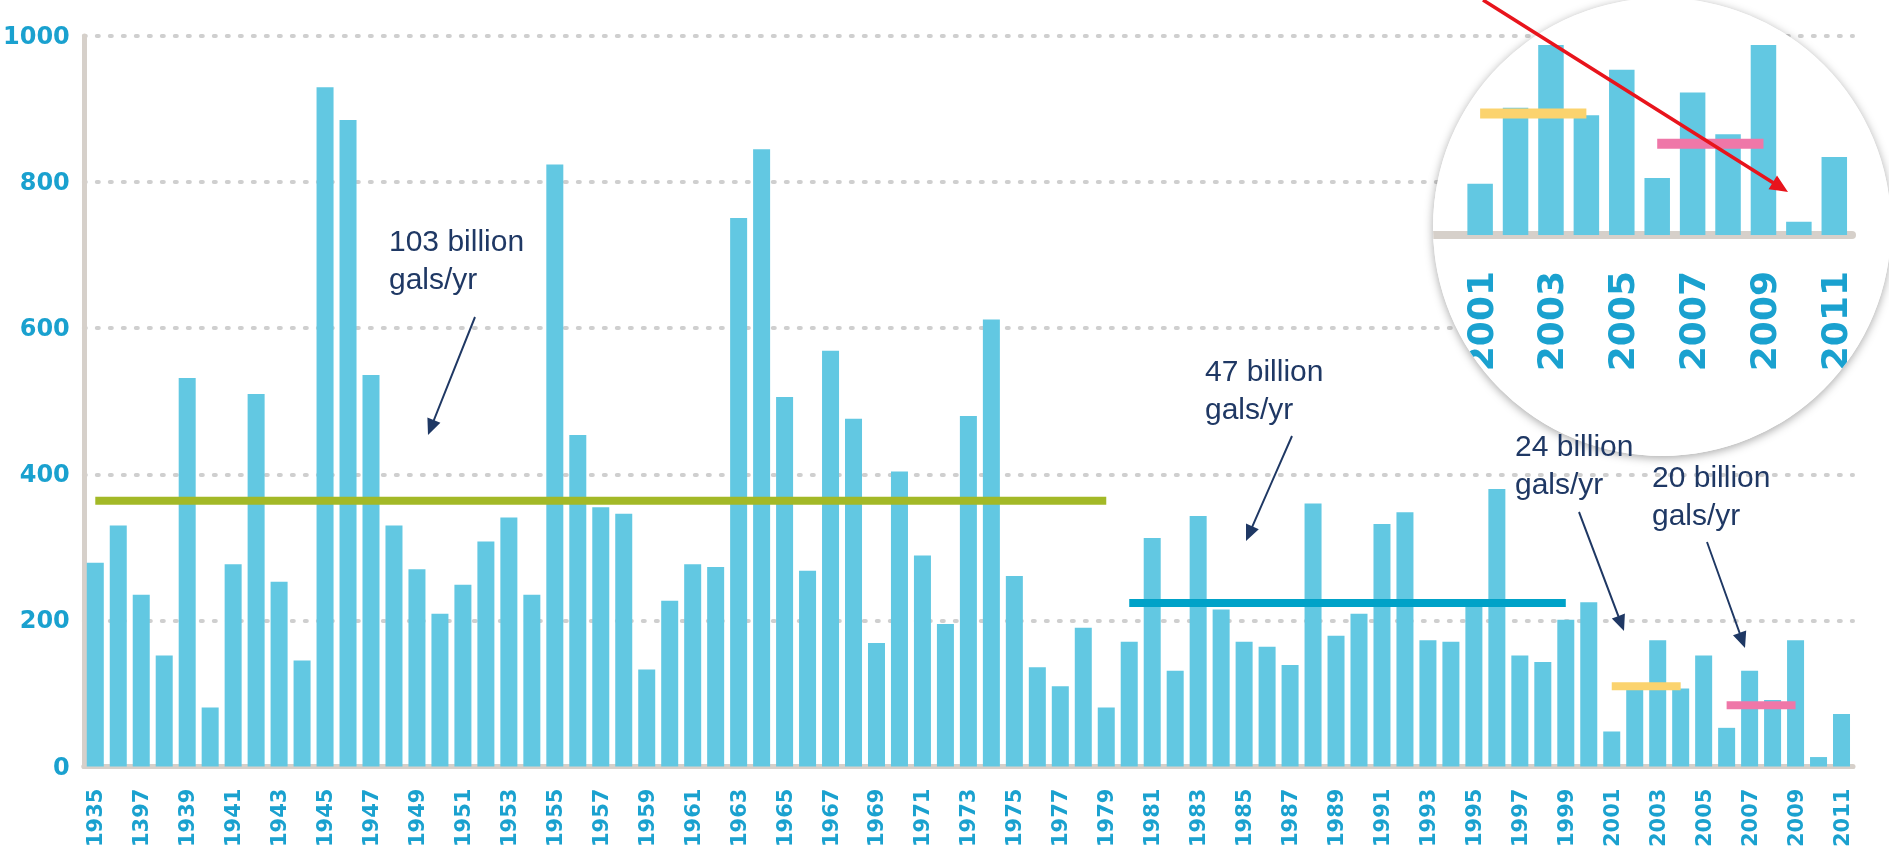 The image size is (1889, 850). What do you see at coordinates (1519, 818) in the screenshot?
I see `x-tick-label: 1997` at bounding box center [1519, 818].